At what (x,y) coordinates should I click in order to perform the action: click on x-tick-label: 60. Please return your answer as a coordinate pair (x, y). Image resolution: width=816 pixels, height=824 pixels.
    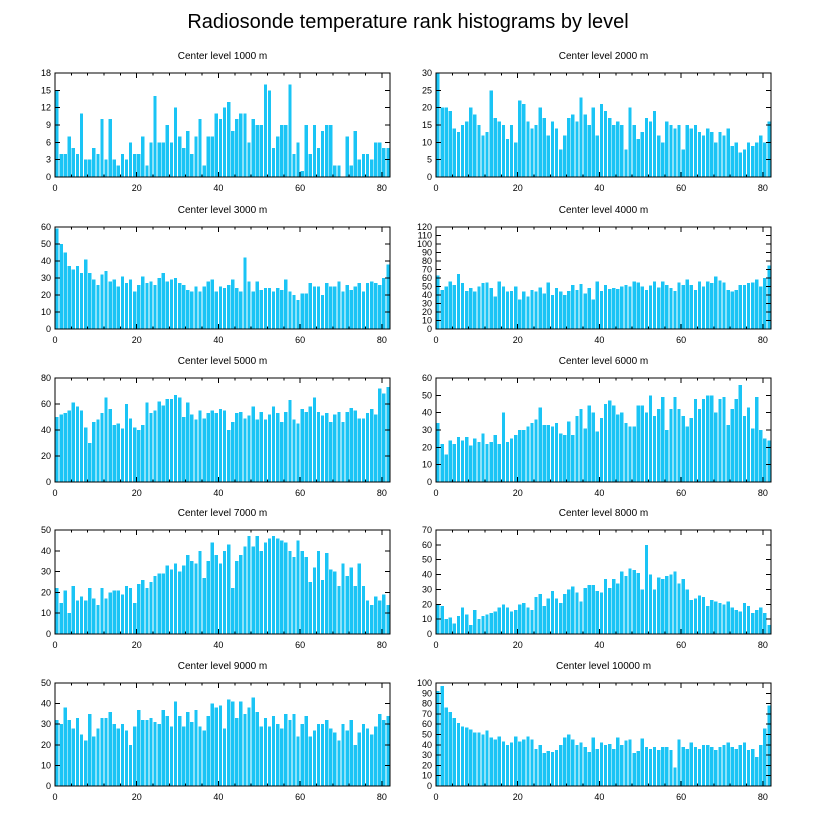
    Looking at the image, I should click on (300, 188).